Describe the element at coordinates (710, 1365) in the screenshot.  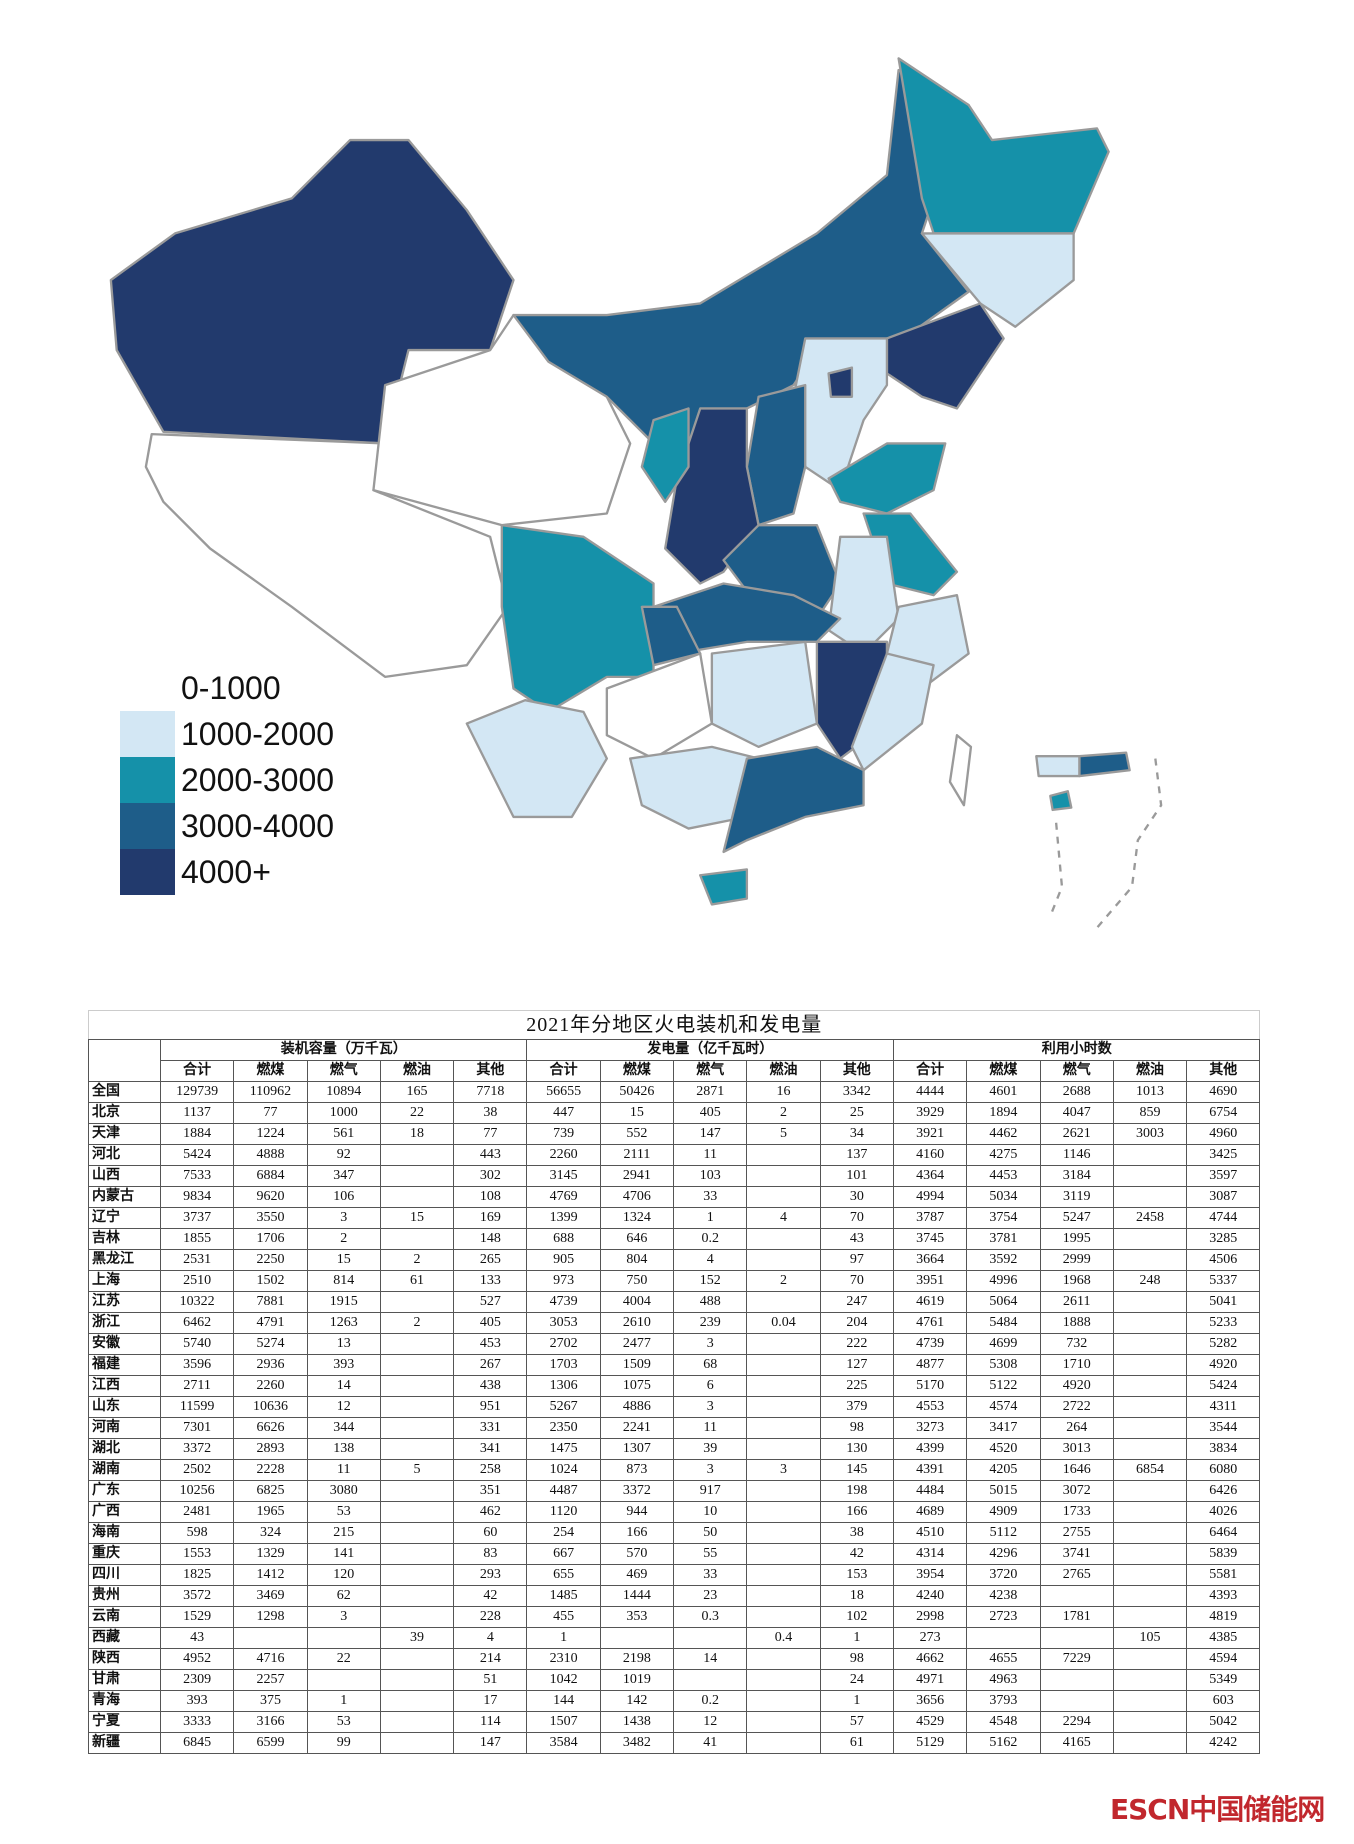
I see `table-cell: 68` at that location.